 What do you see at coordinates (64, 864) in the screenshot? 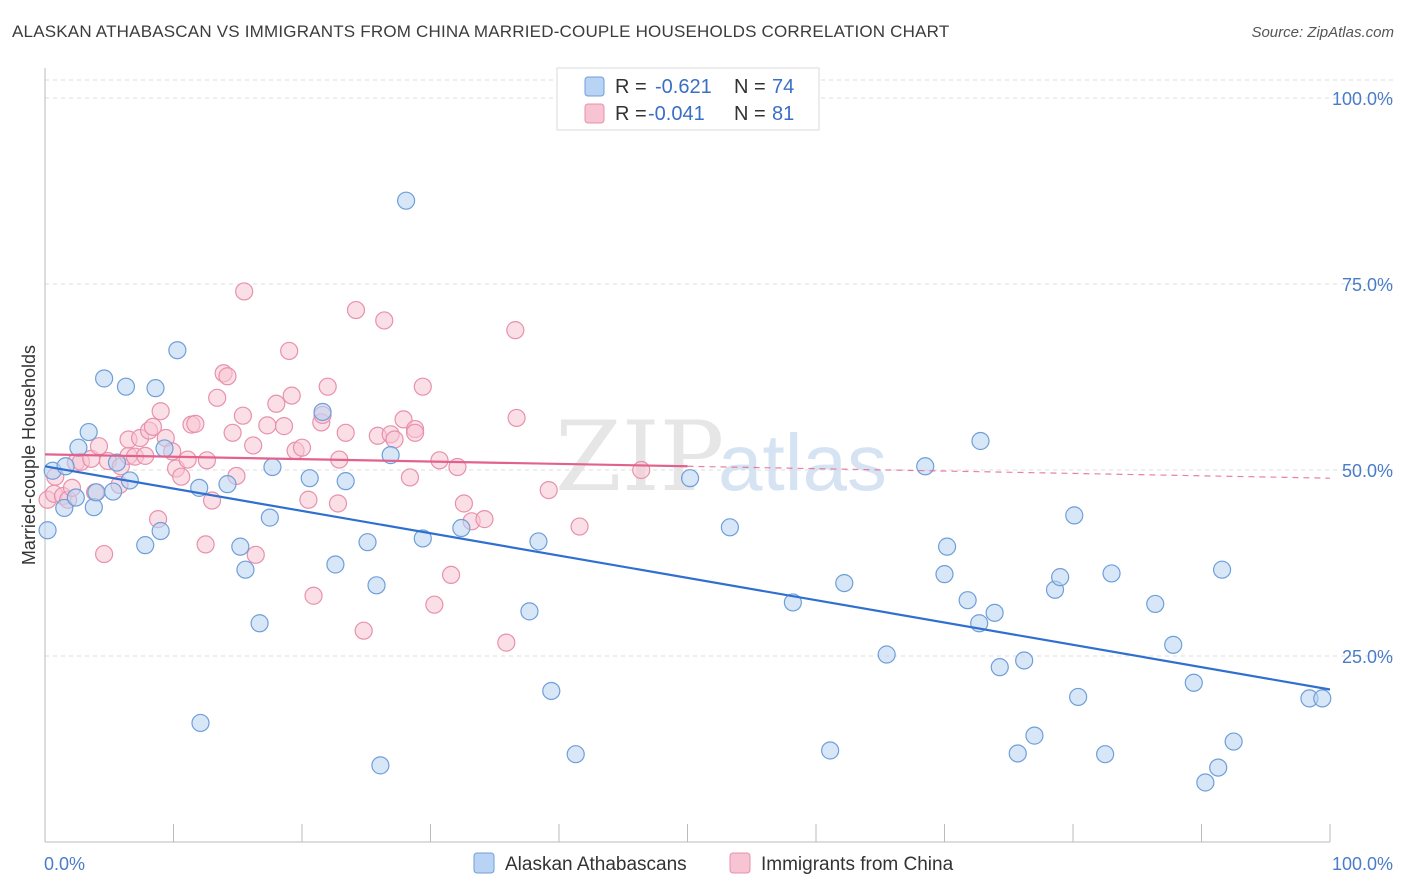
I see `x-tick-label-min: 0.0%` at bounding box center [64, 864].